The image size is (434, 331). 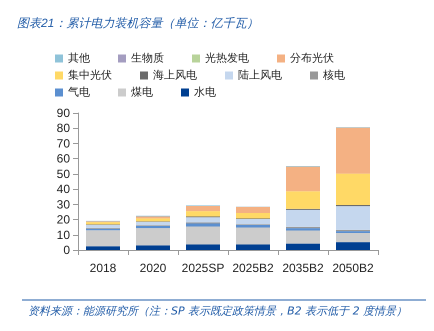 What do you see at coordinates (63, 173) in the screenshot?
I see `y-tick-label: 50` at bounding box center [63, 173].